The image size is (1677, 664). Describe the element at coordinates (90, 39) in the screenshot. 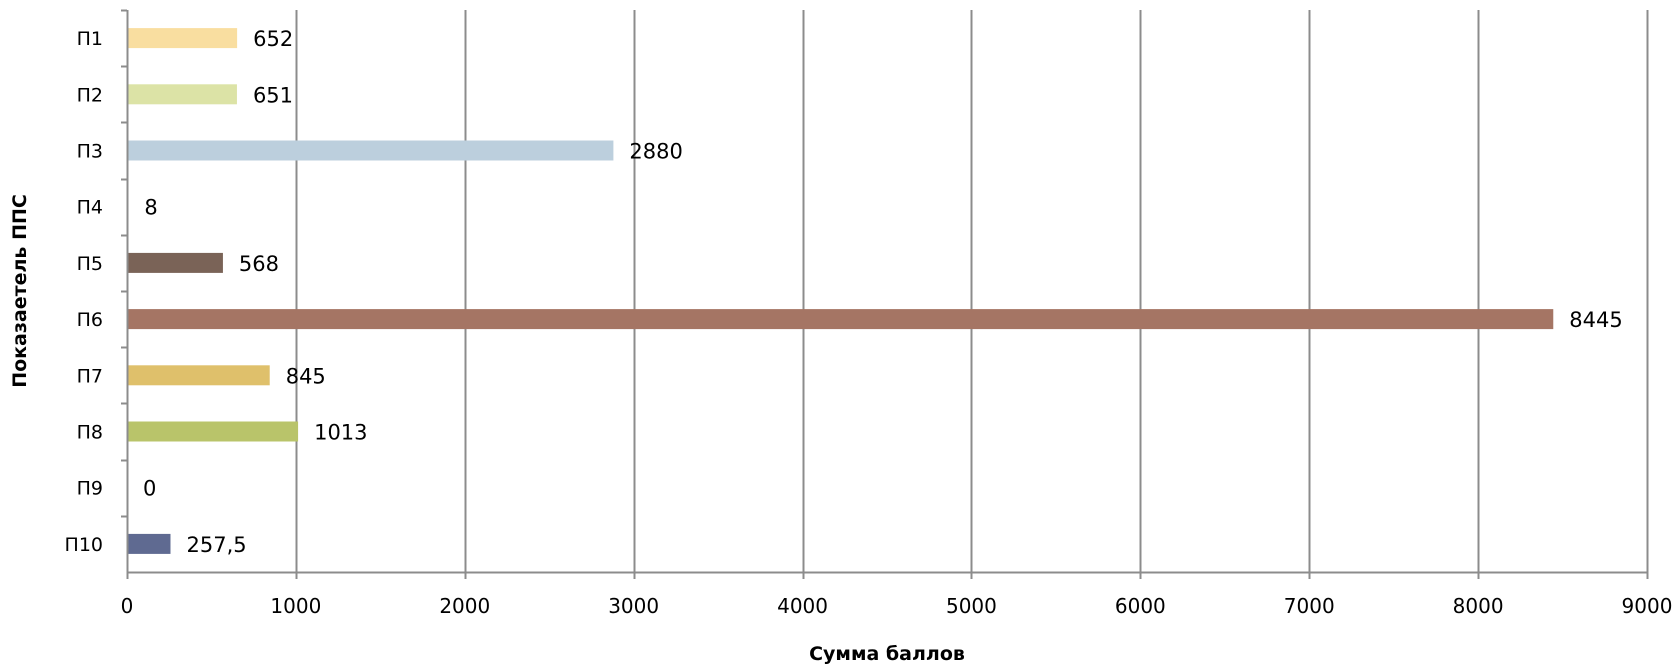

I see `category-label-0: П1` at that location.